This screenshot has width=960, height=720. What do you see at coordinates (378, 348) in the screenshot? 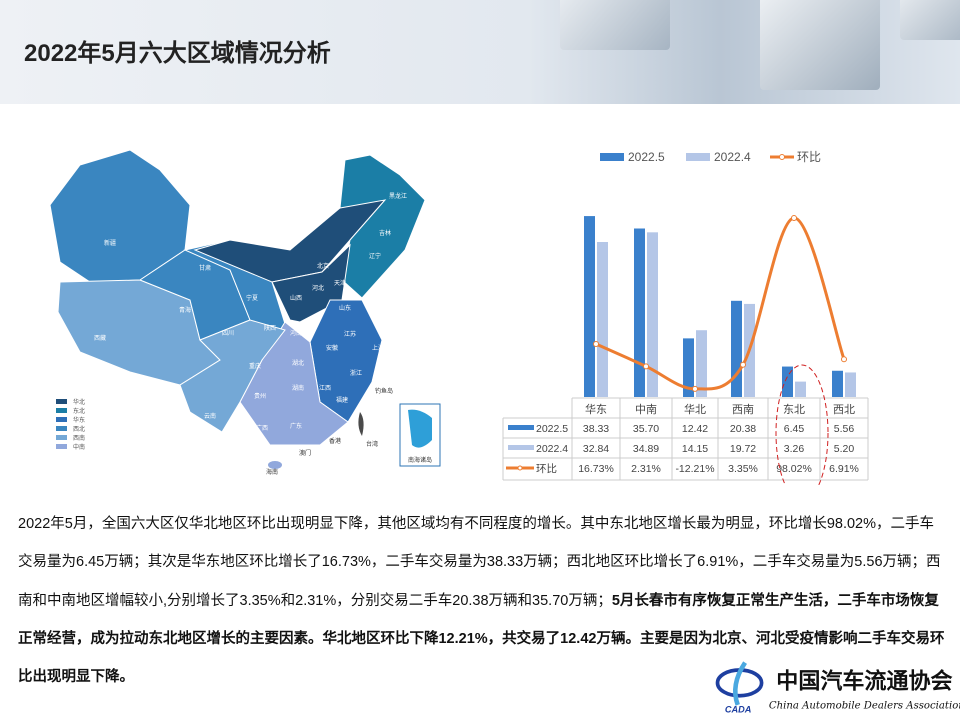
I see `province-label: 上海` at bounding box center [378, 348].